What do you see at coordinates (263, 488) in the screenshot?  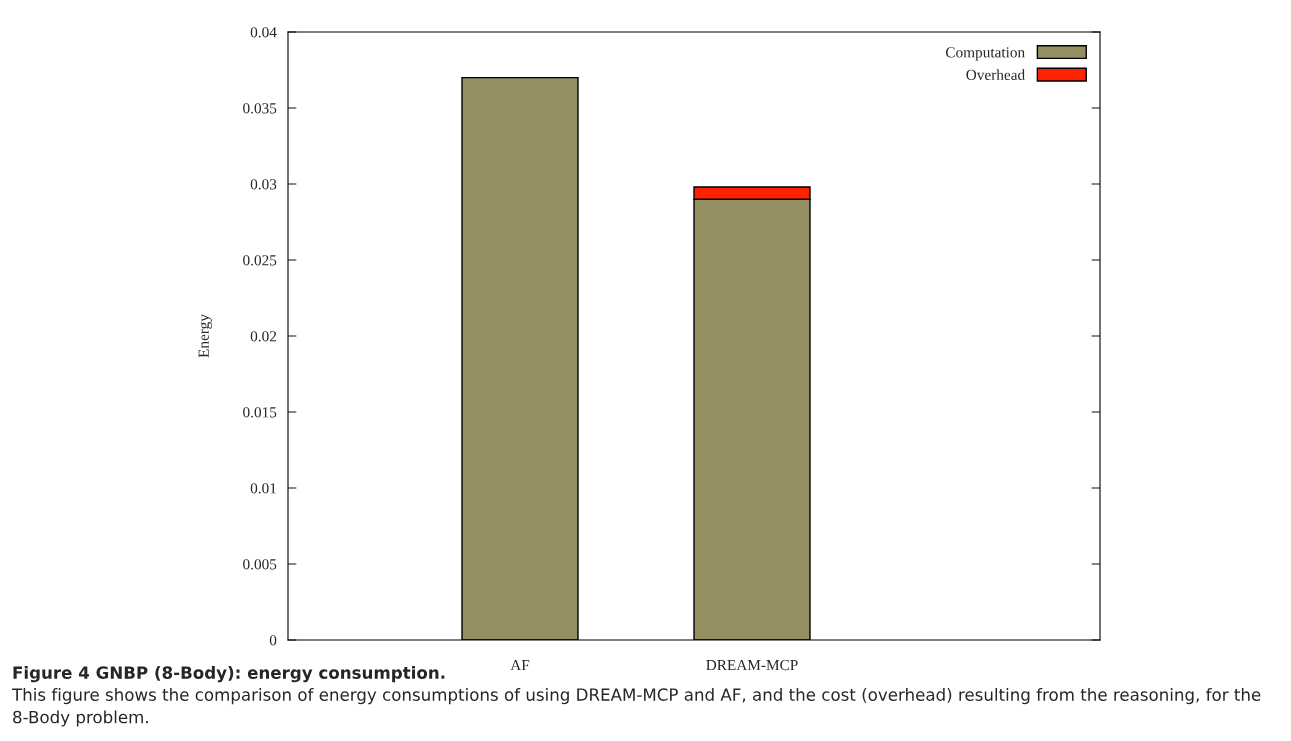 I see `y-tick-label: 0.01` at bounding box center [263, 488].